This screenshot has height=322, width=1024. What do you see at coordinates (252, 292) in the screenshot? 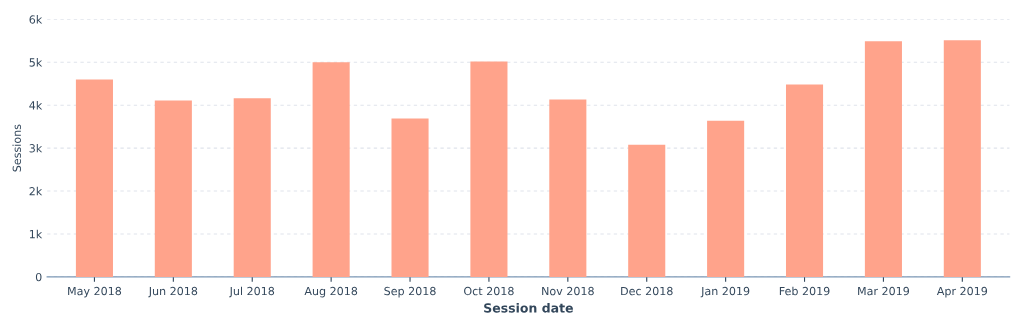
I see `x-tick-label: Jul 2018` at bounding box center [252, 292].